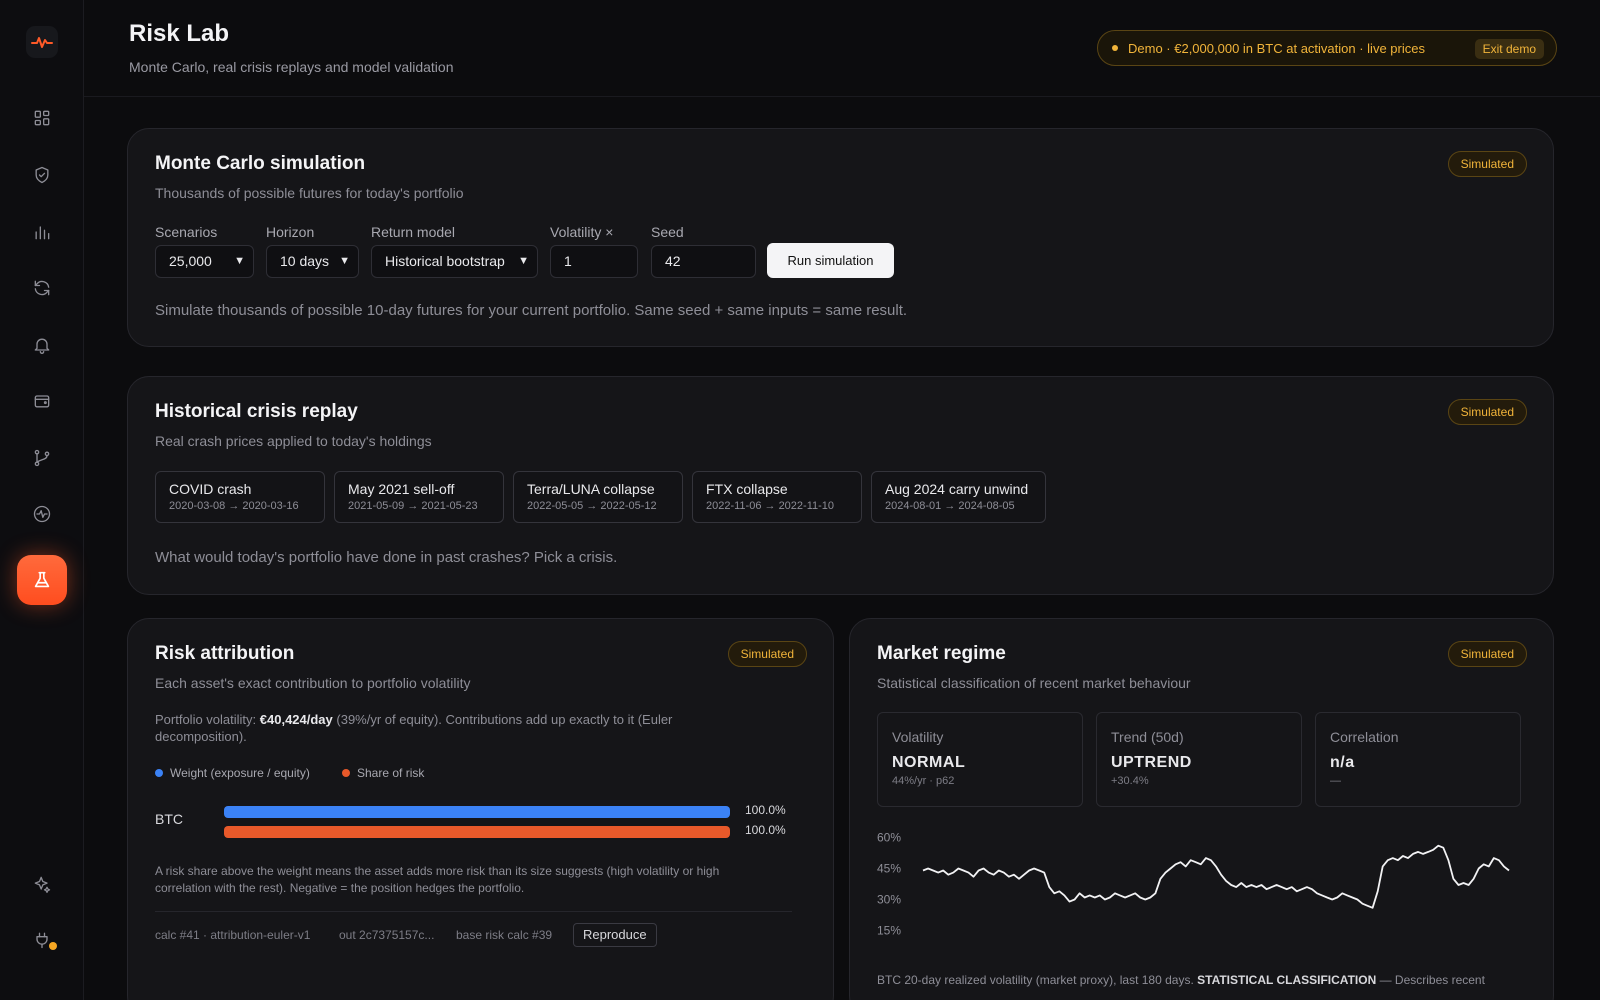 This screenshot has height=1000, width=1600. Describe the element at coordinates (305, 261) in the screenshot. I see `horizon-value: 10 days` at that location.